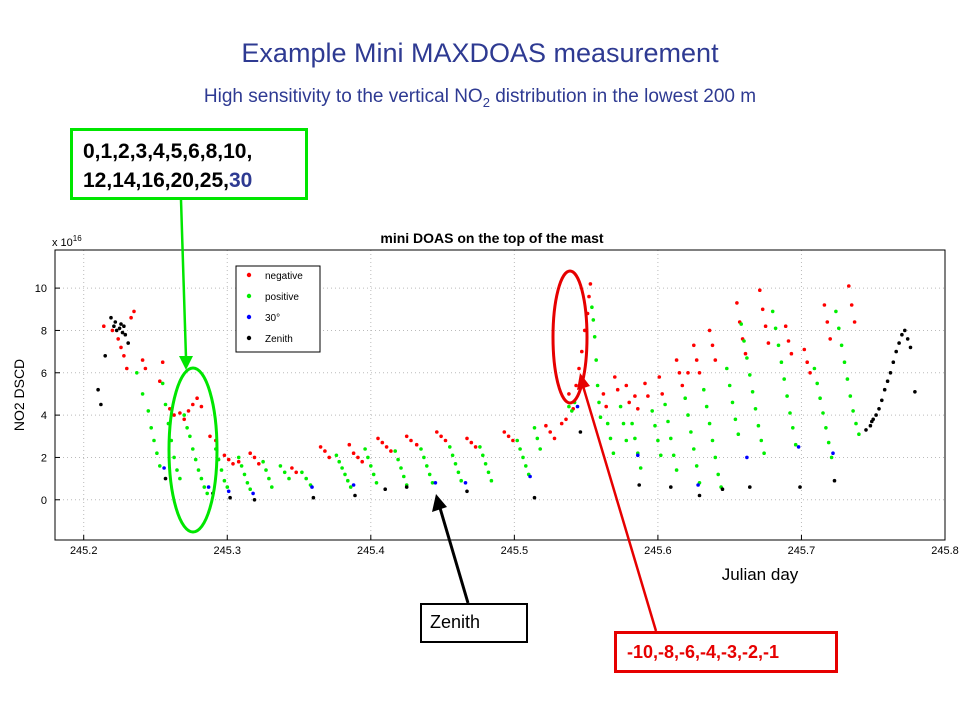 The image size is (960, 720). Describe the element at coordinates (186, 363) in the screenshot. I see `green-callout-arrowhead` at that location.